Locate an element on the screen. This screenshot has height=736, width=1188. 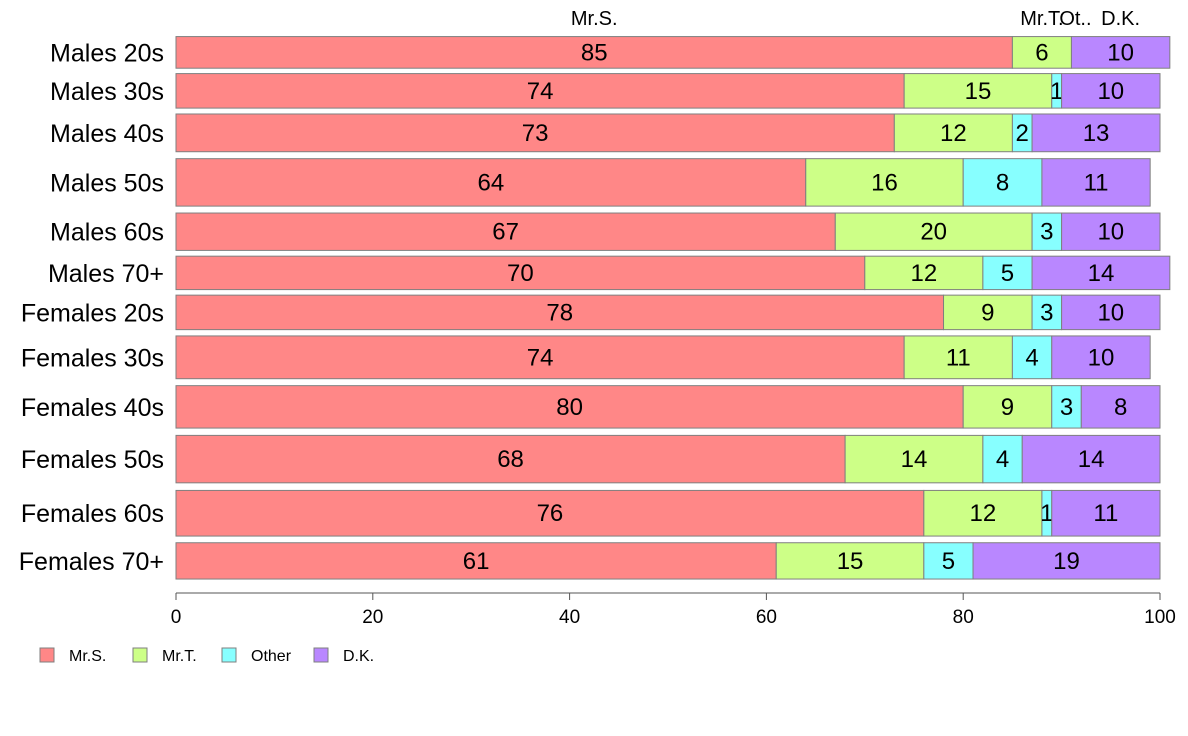
legend-label: Other is located at coordinates (271, 656).